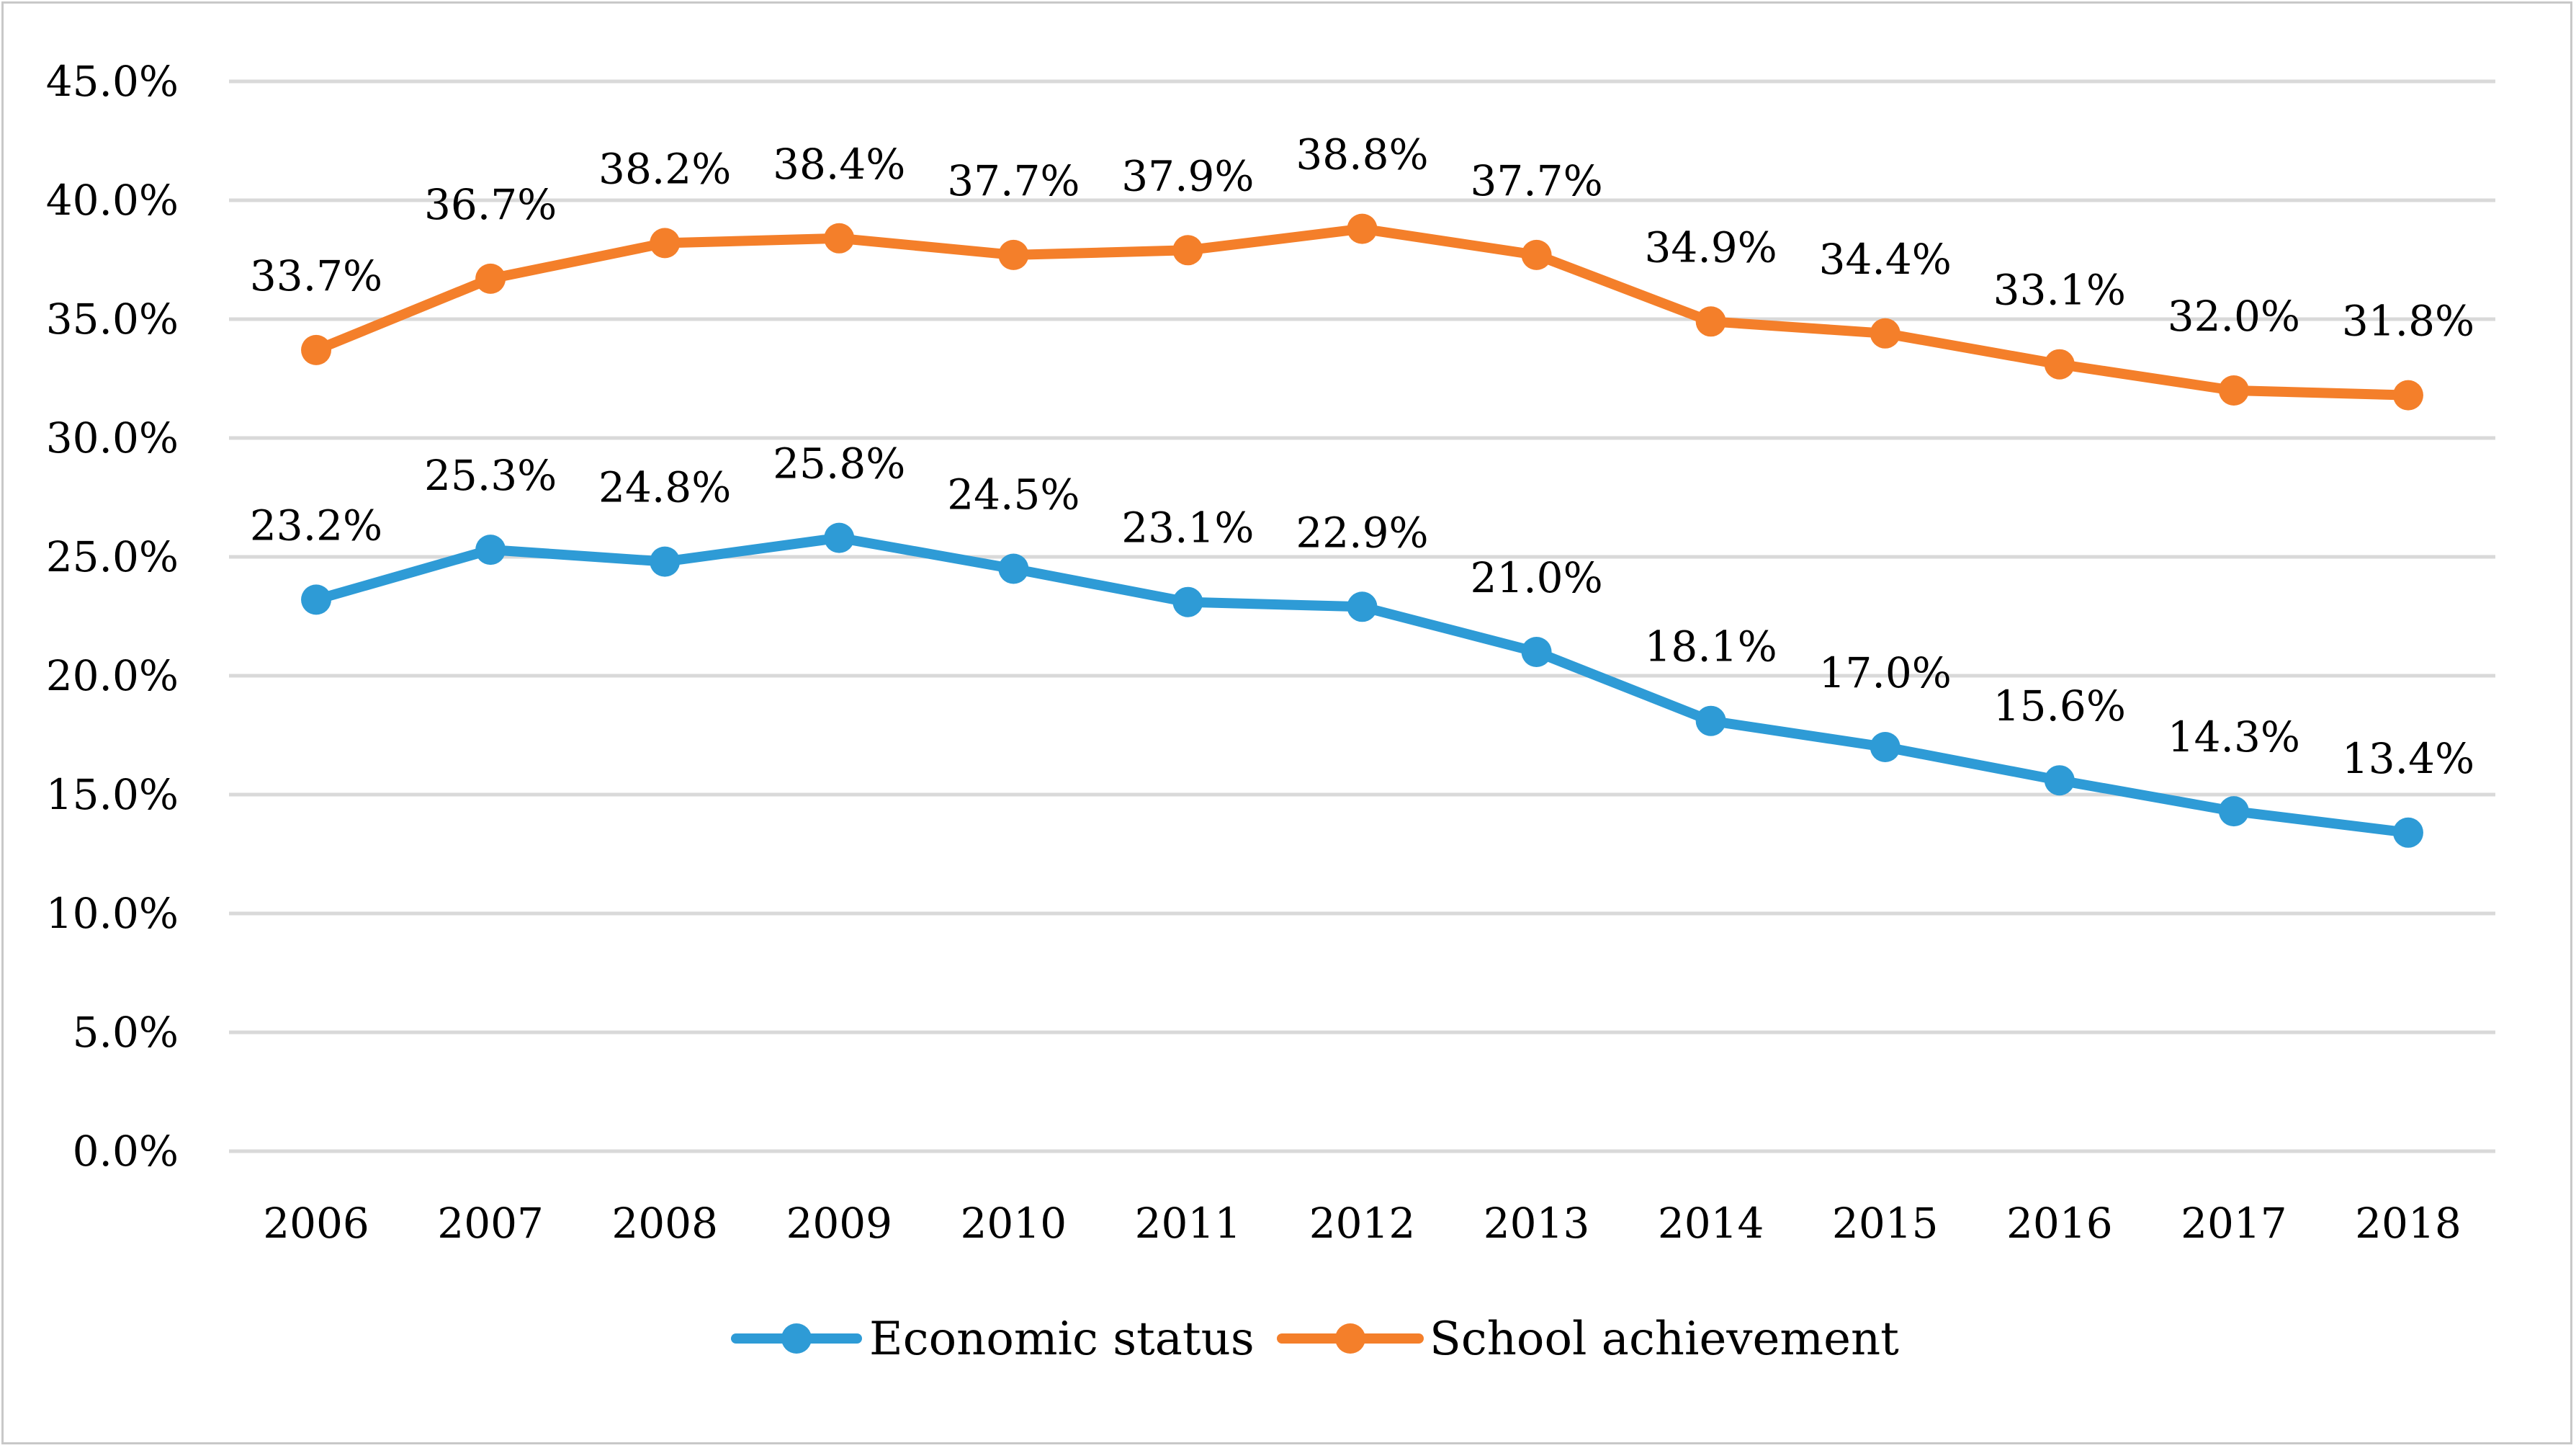 This screenshot has width=2576, height=1448. Describe the element at coordinates (1711, 1223) in the screenshot. I see `x-tick-label: 2014` at that location.